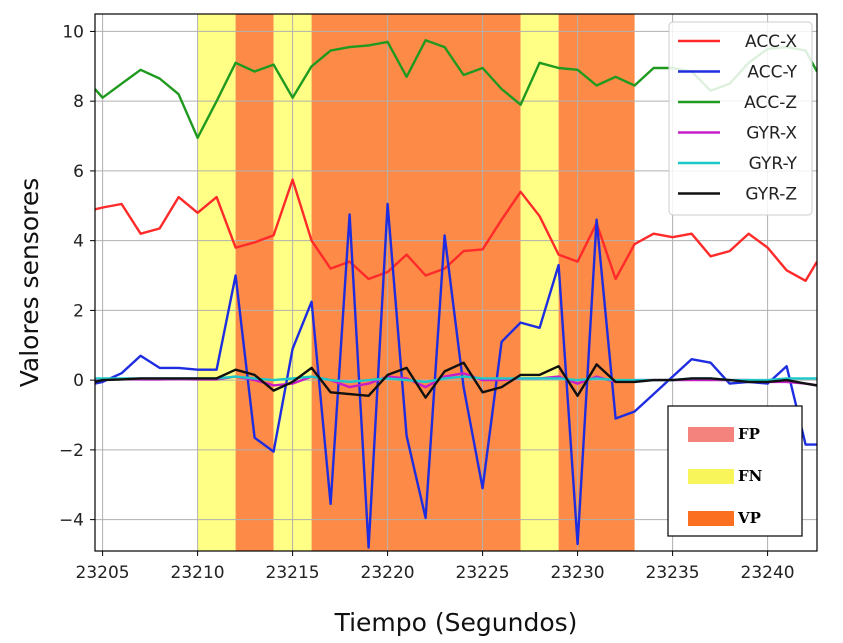  What do you see at coordinates (578, 573) in the screenshot?
I see `x-tick-label-5: 23230` at bounding box center [578, 573].